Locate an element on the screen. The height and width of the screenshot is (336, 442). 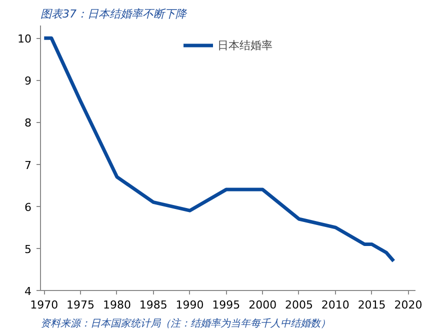
y-tick-label: 6 is located at coordinates (28, 207).